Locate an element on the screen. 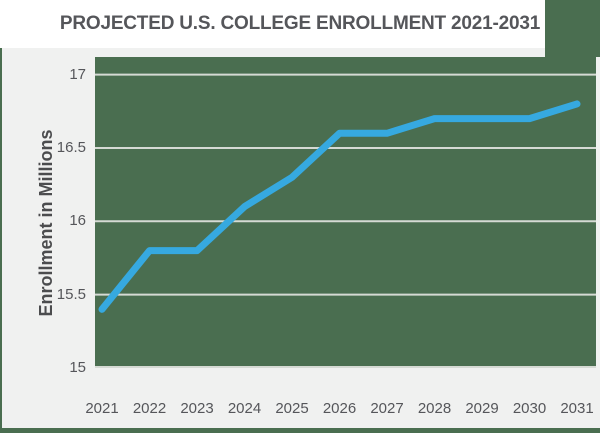 The height and width of the screenshot is (433, 600). green-background-corner is located at coordinates (572, 28).